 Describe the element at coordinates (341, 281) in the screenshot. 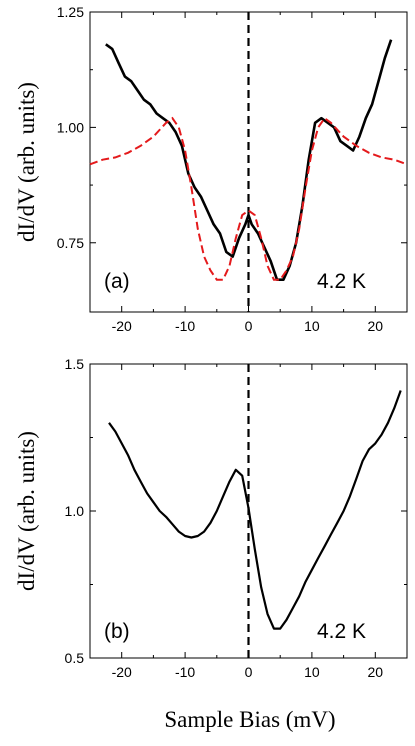

I see `temperature-label-a: 4.2 K` at that location.